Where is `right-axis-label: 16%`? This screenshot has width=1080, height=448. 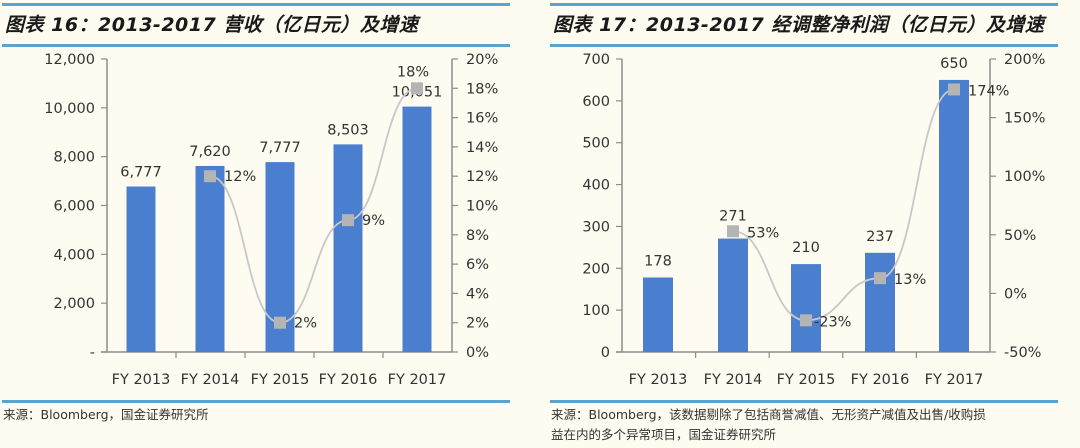 right-axis-label: 16% is located at coordinates (482, 119).